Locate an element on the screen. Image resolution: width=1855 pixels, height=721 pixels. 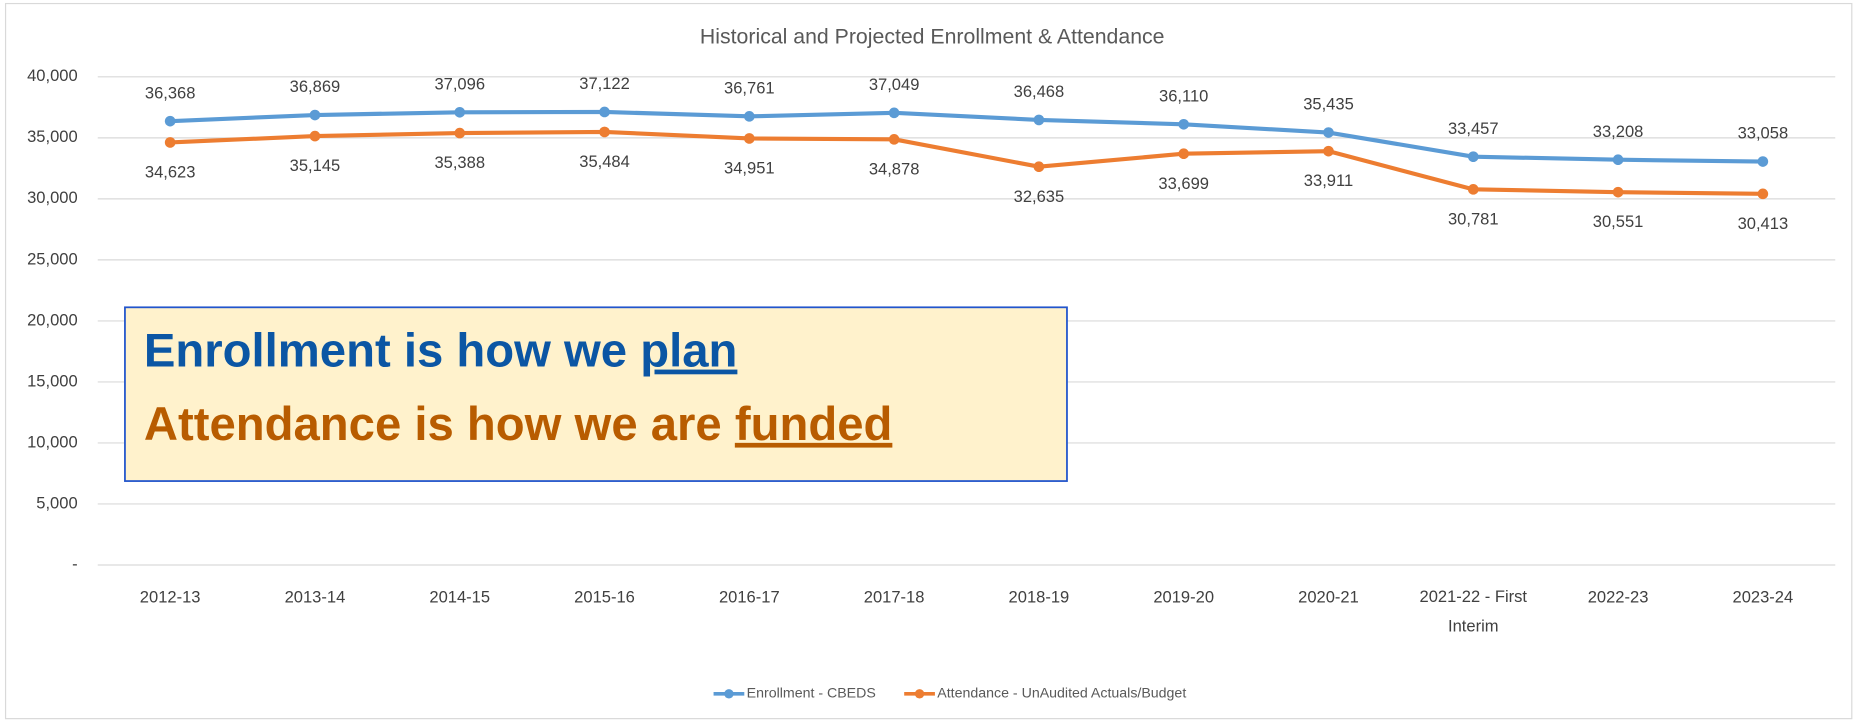
x-tick-label: 2019-20 is located at coordinates (1183, 596).